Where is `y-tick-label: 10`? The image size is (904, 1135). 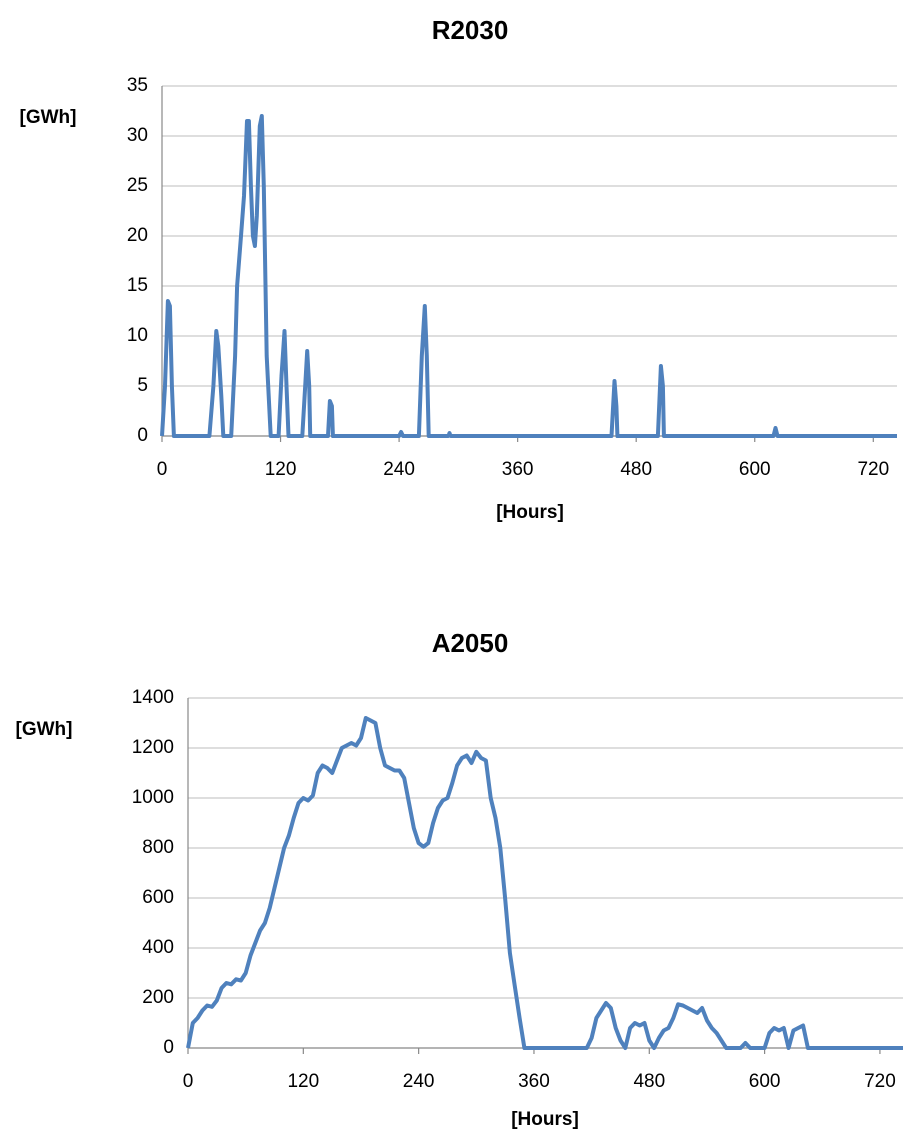
y-tick-label: 10 is located at coordinates (137, 335).